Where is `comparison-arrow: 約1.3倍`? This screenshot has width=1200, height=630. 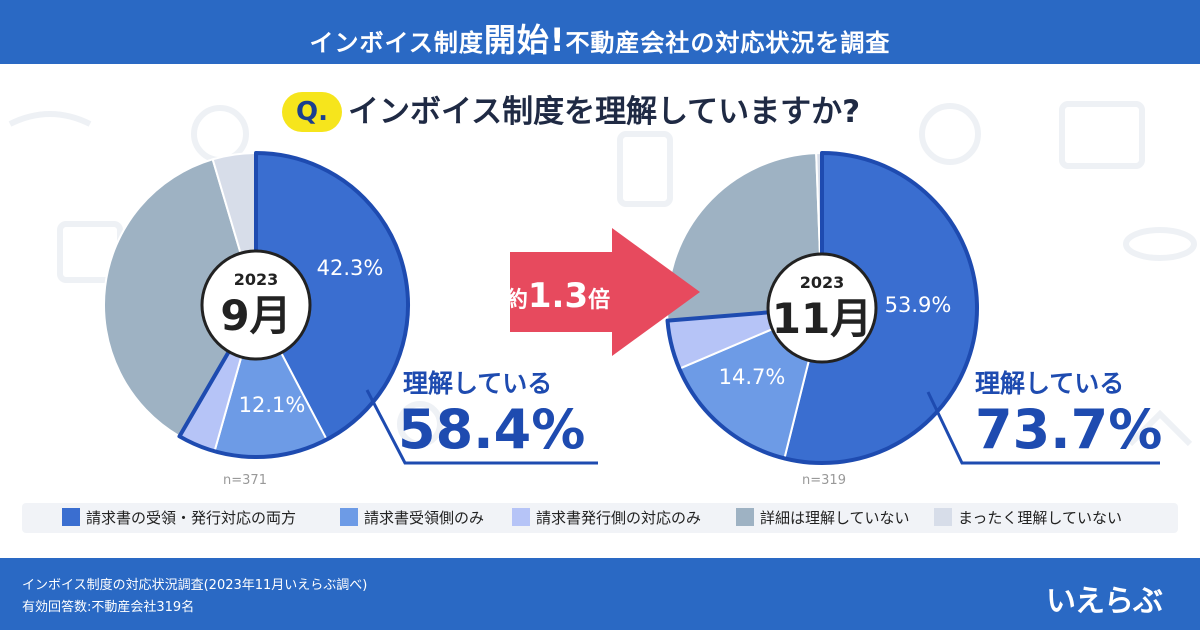 comparison-arrow: 約1.3倍 is located at coordinates (603, 292).